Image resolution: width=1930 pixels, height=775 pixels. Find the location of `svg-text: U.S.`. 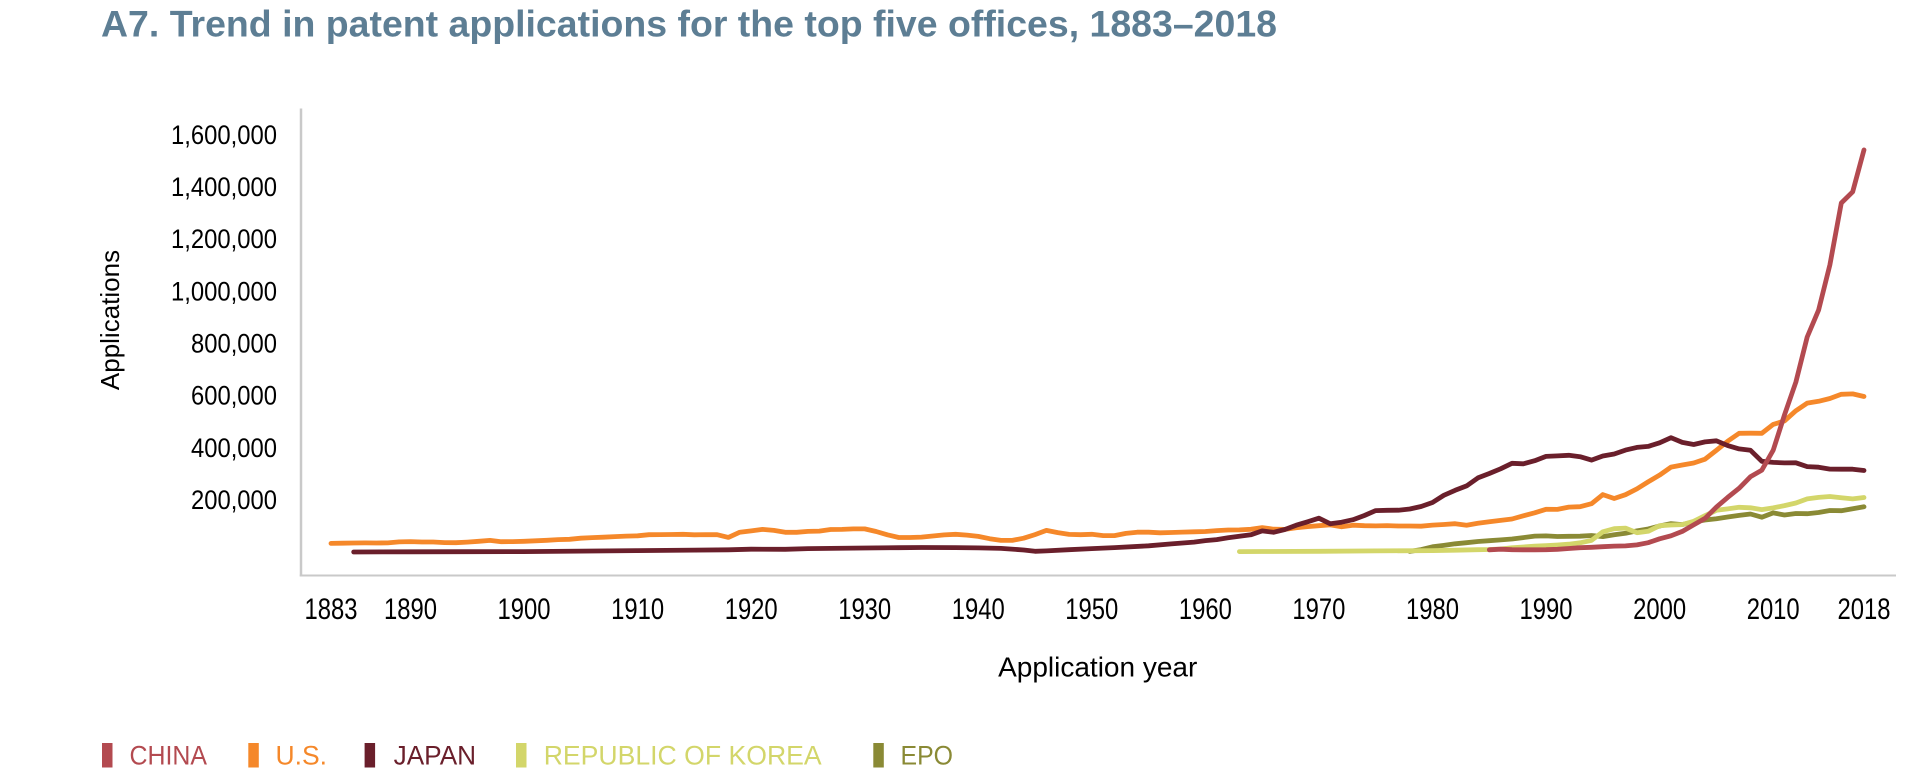

svg-text: U.S. is located at coordinates (302, 756).